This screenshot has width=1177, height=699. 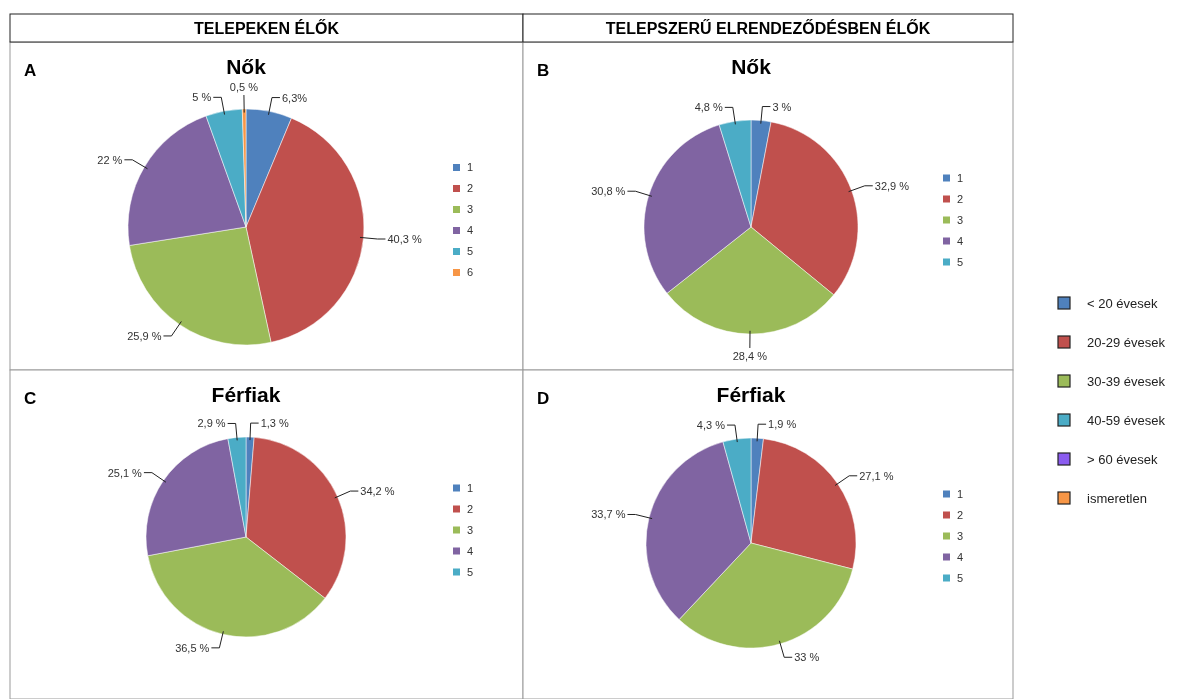 I want to click on category-label: < 20 évesek, so click(x=1122, y=303).